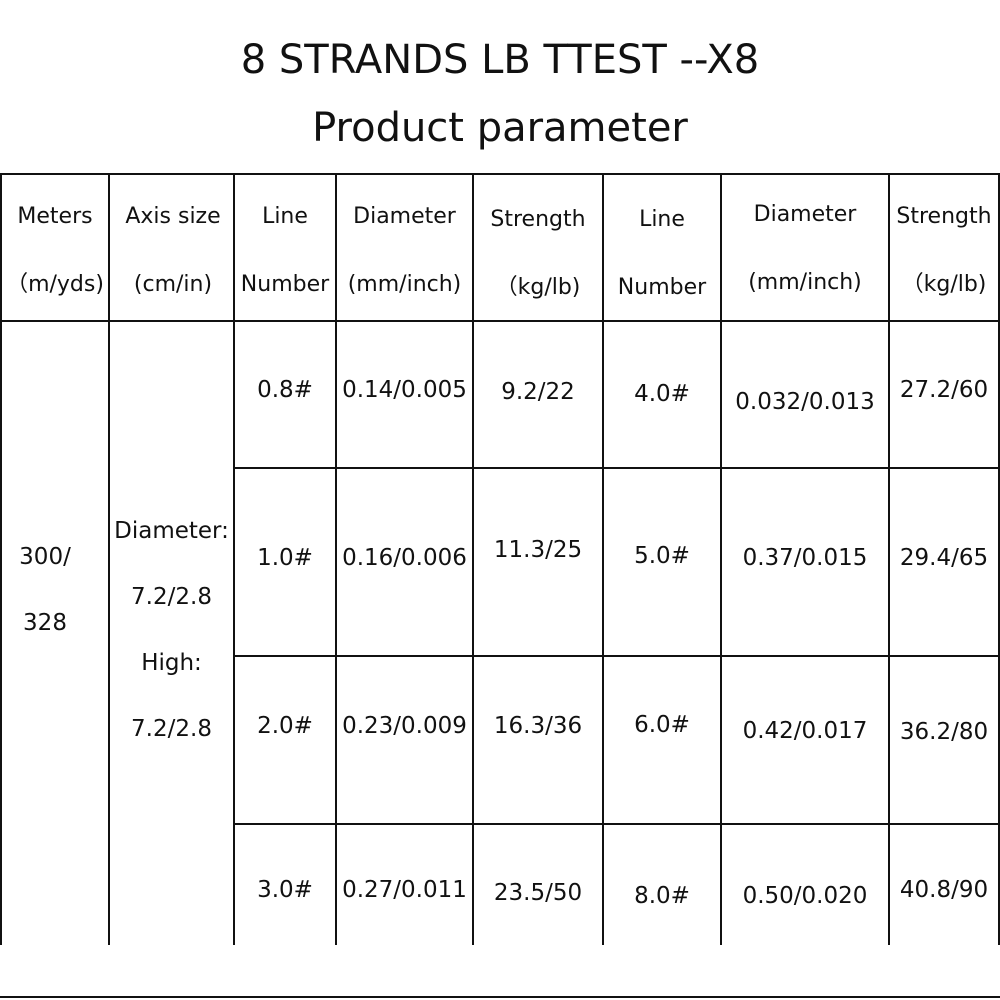  What do you see at coordinates (944, 732) in the screenshot?
I see `cell-strength: 36.2/80` at bounding box center [944, 732].